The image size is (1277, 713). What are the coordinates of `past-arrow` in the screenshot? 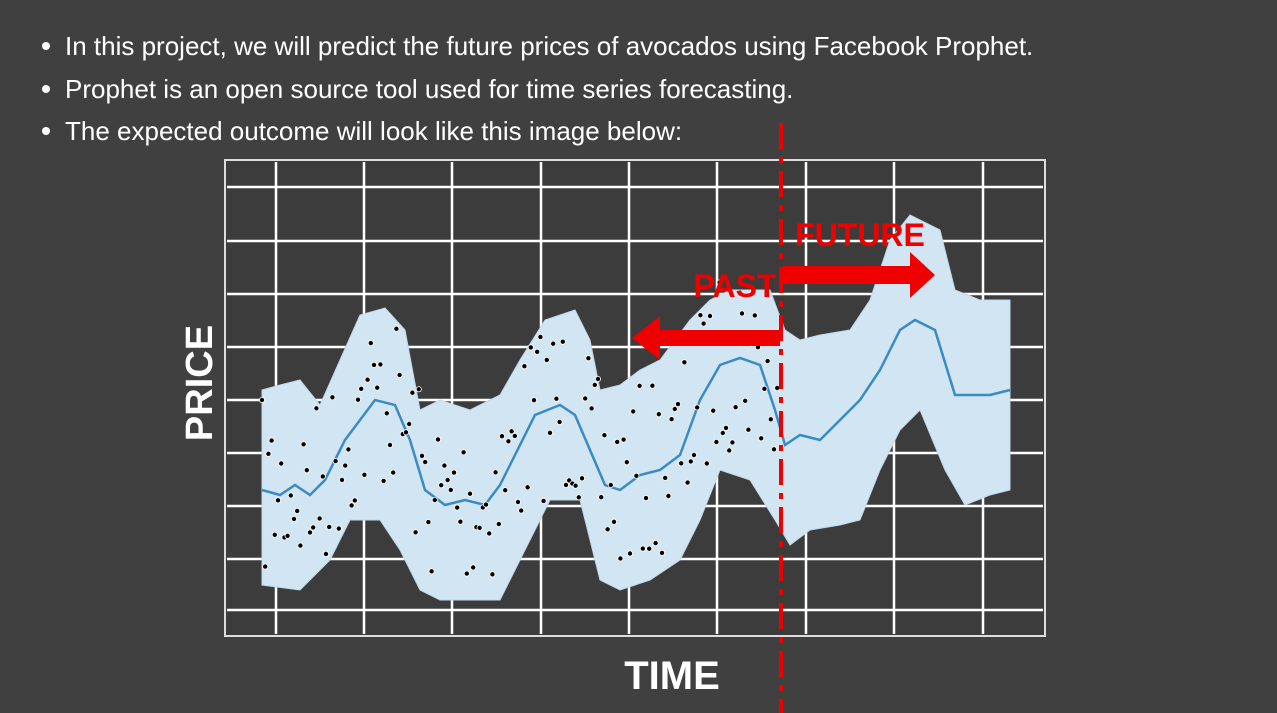 It's located at (706, 338).